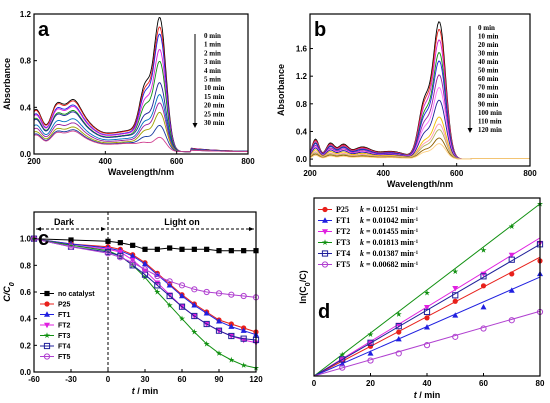 Image resolution: width=550 pixels, height=403 pixels. Describe the element at coordinates (389, 253) in the screenshot. I see `legend-k-value: k = 0.01387 min-1` at that location.